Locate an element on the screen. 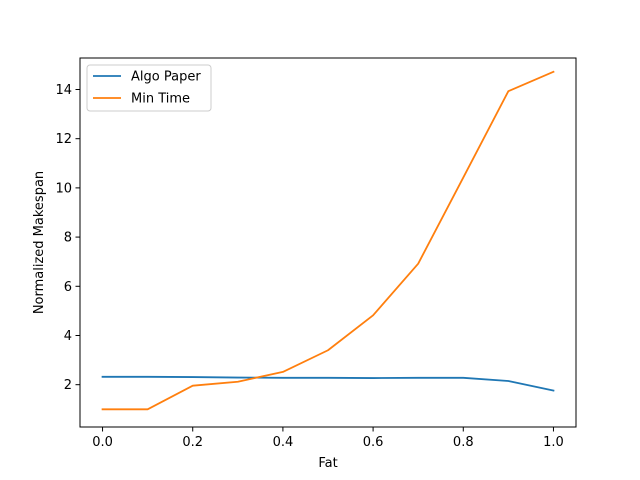 This screenshot has width=640, height=480. legend-label-min-time: Min Time is located at coordinates (160, 99).